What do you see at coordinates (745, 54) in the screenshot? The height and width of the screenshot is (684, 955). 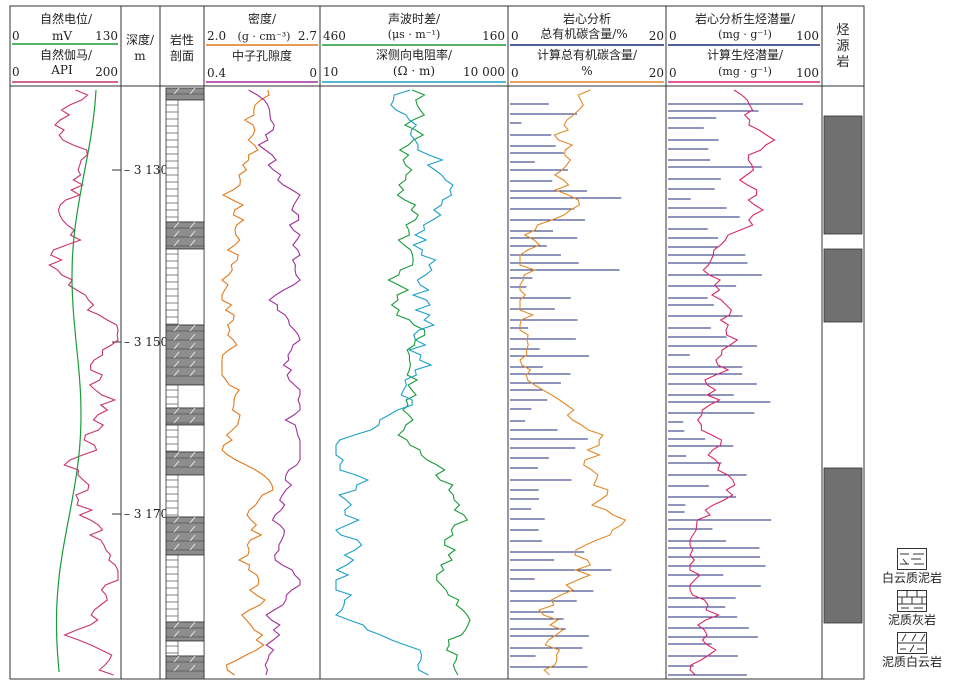 I see `s2-calc-title: 计算生烃潜量/` at bounding box center [745, 54].